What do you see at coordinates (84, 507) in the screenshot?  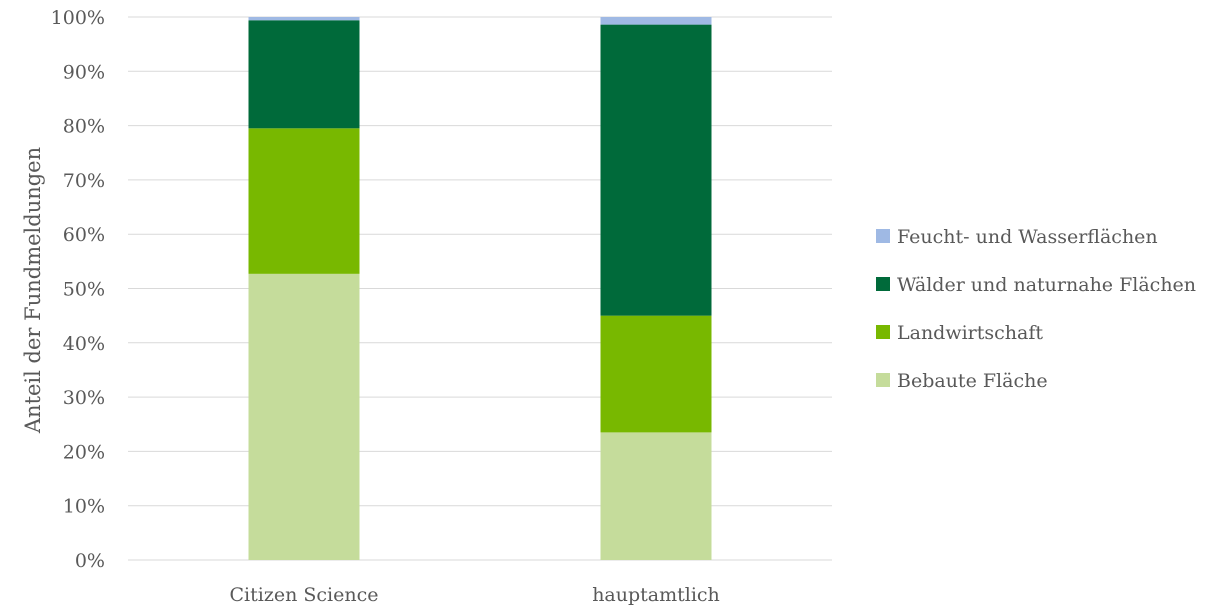 I see `y-tick-label: 10%` at bounding box center [84, 507].